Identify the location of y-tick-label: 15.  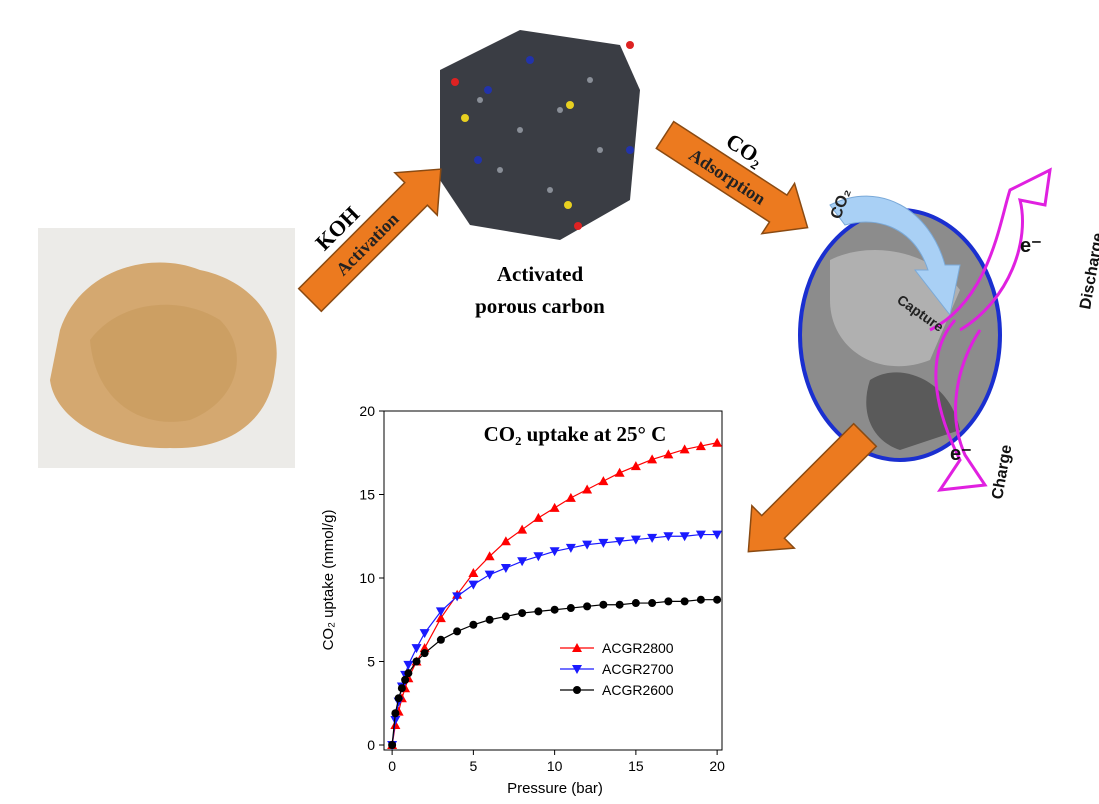
(367, 494).